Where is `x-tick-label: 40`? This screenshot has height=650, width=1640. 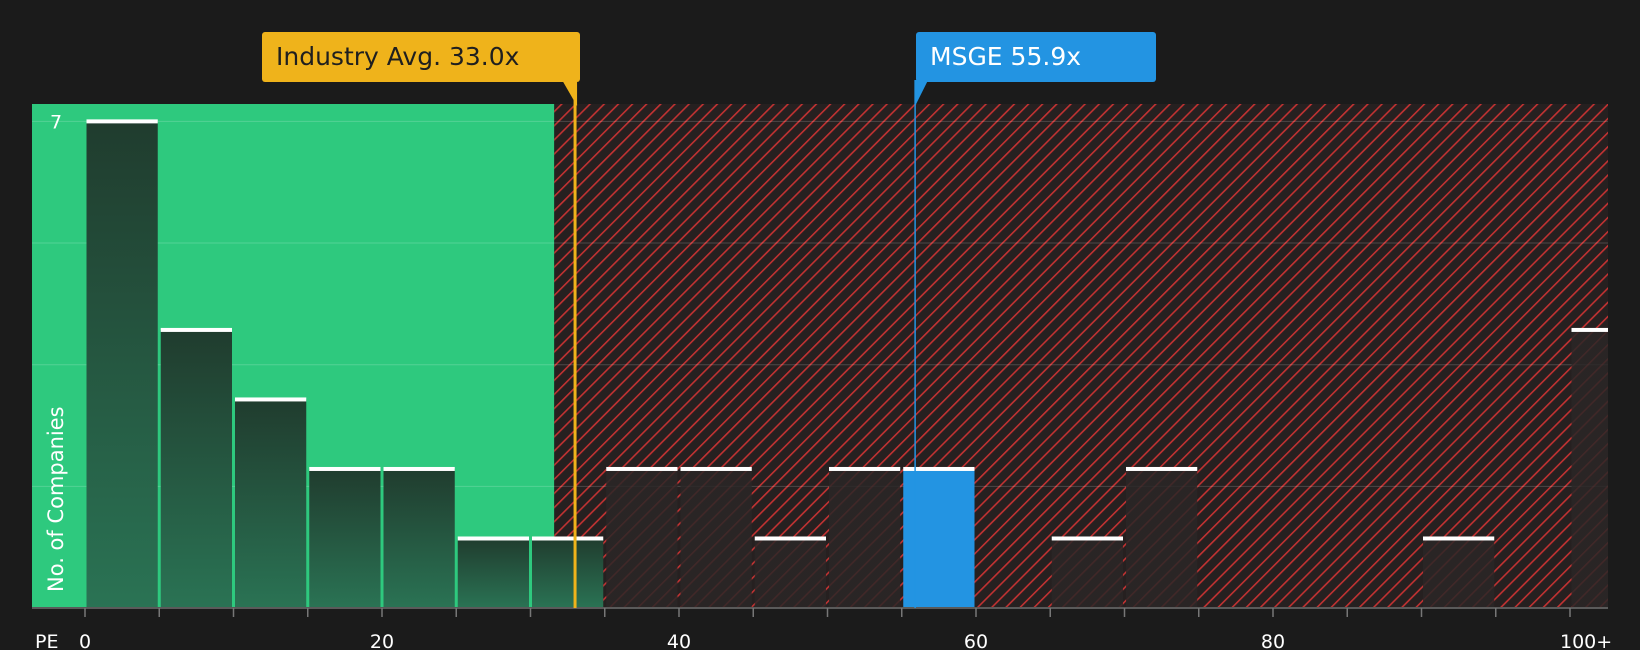
x-tick-label: 40 is located at coordinates (679, 640).